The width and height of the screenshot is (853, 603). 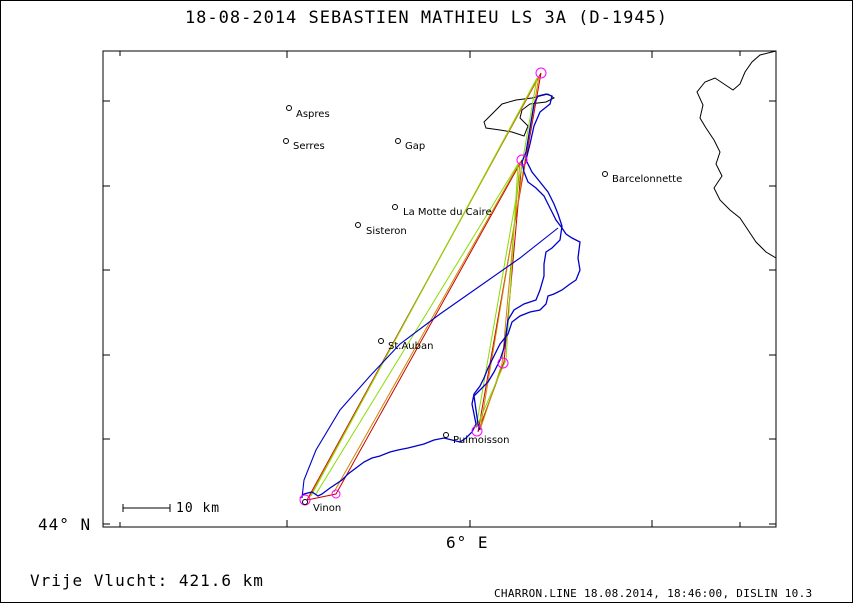 I want to click on town-label-sisteron: Sisteron, so click(x=386, y=231).